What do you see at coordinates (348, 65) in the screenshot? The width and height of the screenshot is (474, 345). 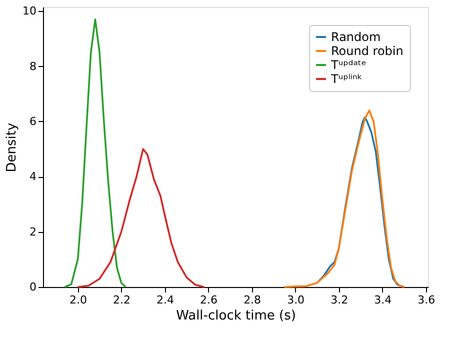 I see `legend-label: Tᵘᵖᵈᵃᵗᵉ` at bounding box center [348, 65].